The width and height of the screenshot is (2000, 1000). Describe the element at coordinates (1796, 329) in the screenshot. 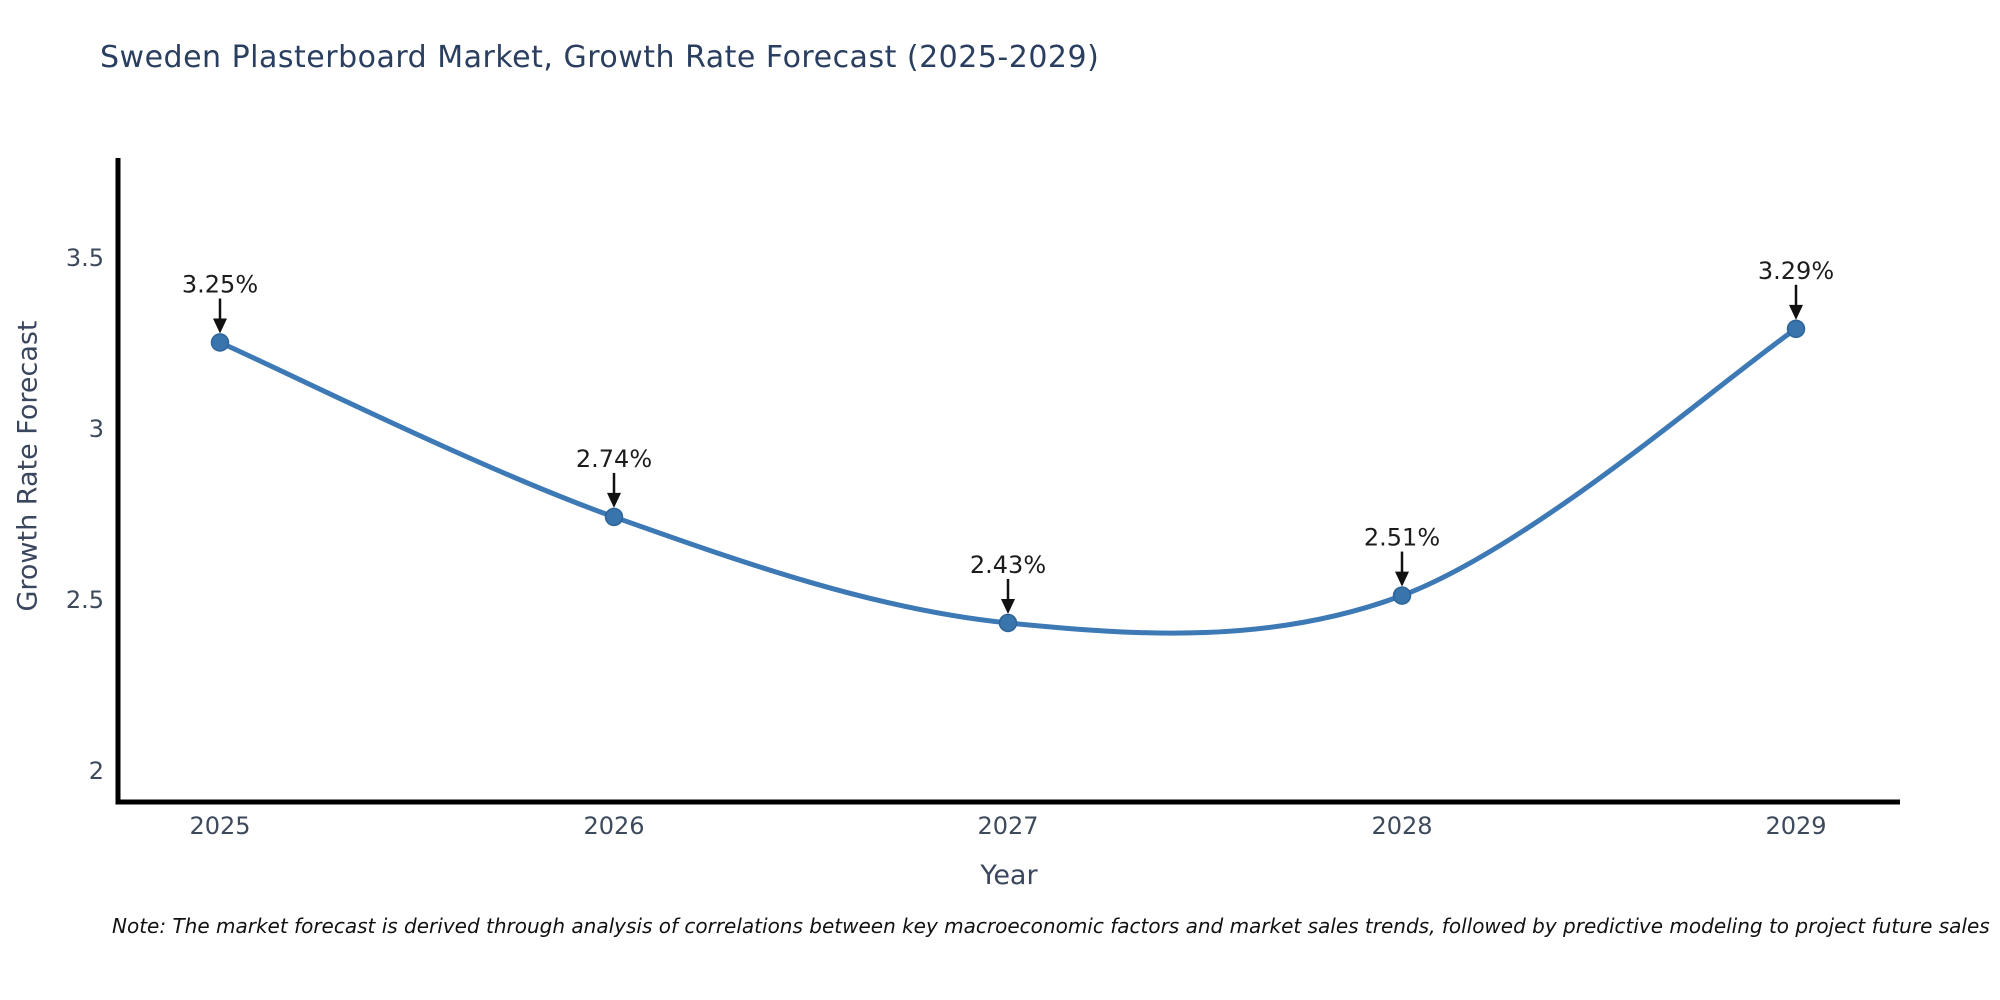

I see `data-point-2029` at that location.